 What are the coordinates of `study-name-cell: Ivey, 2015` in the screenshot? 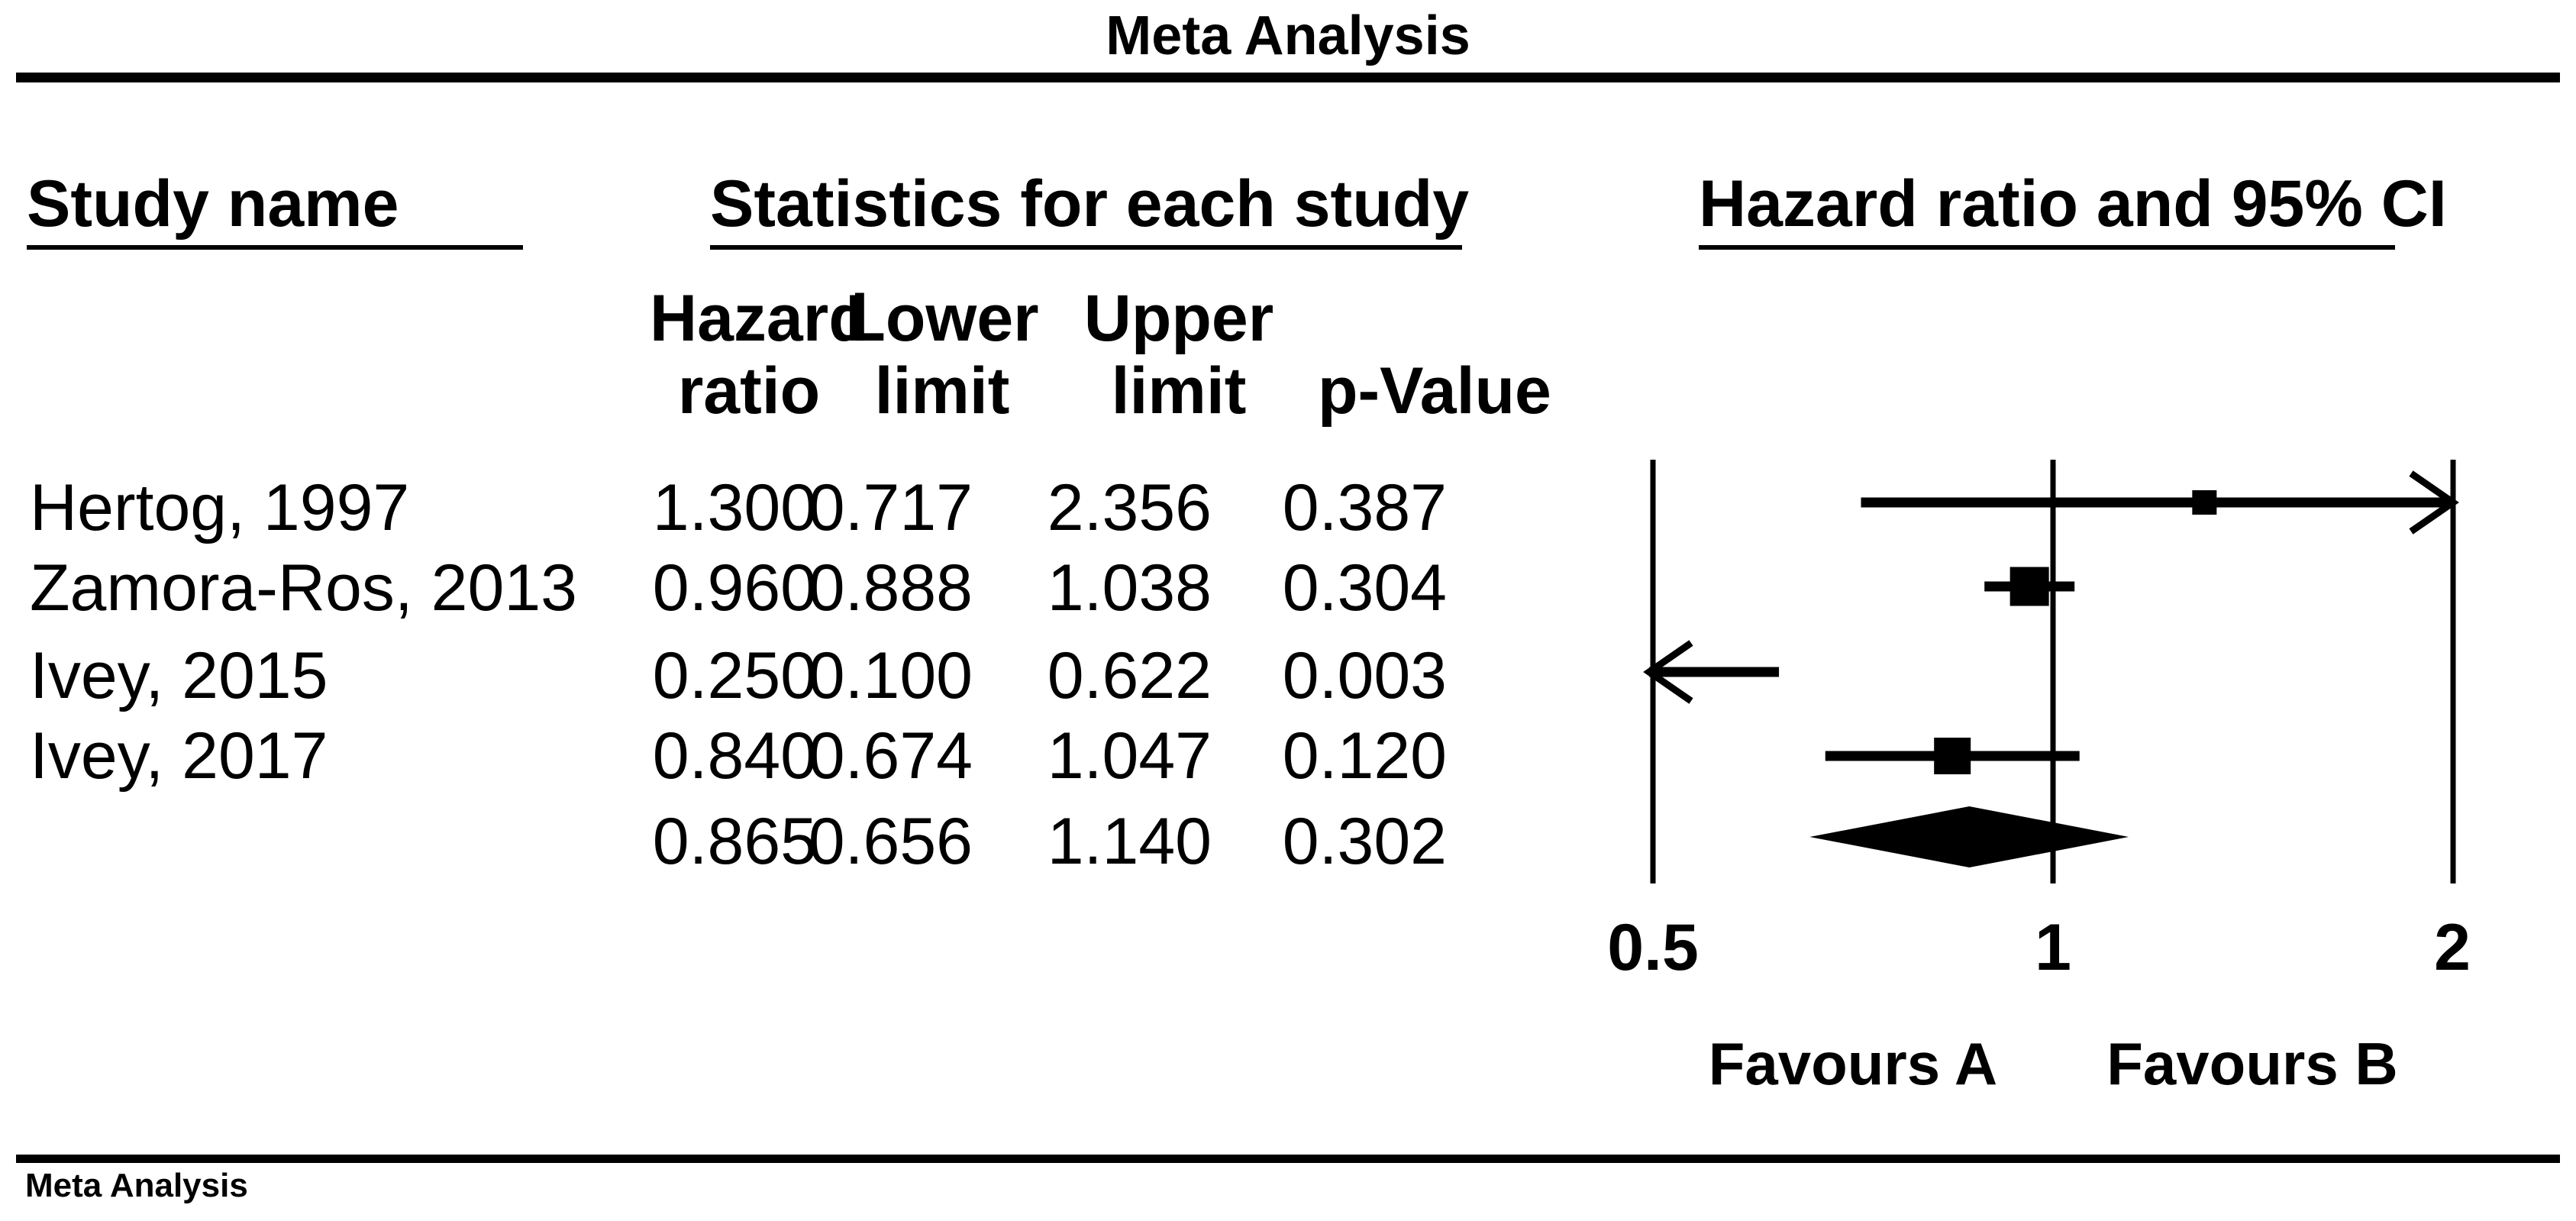 It's located at (179, 675).